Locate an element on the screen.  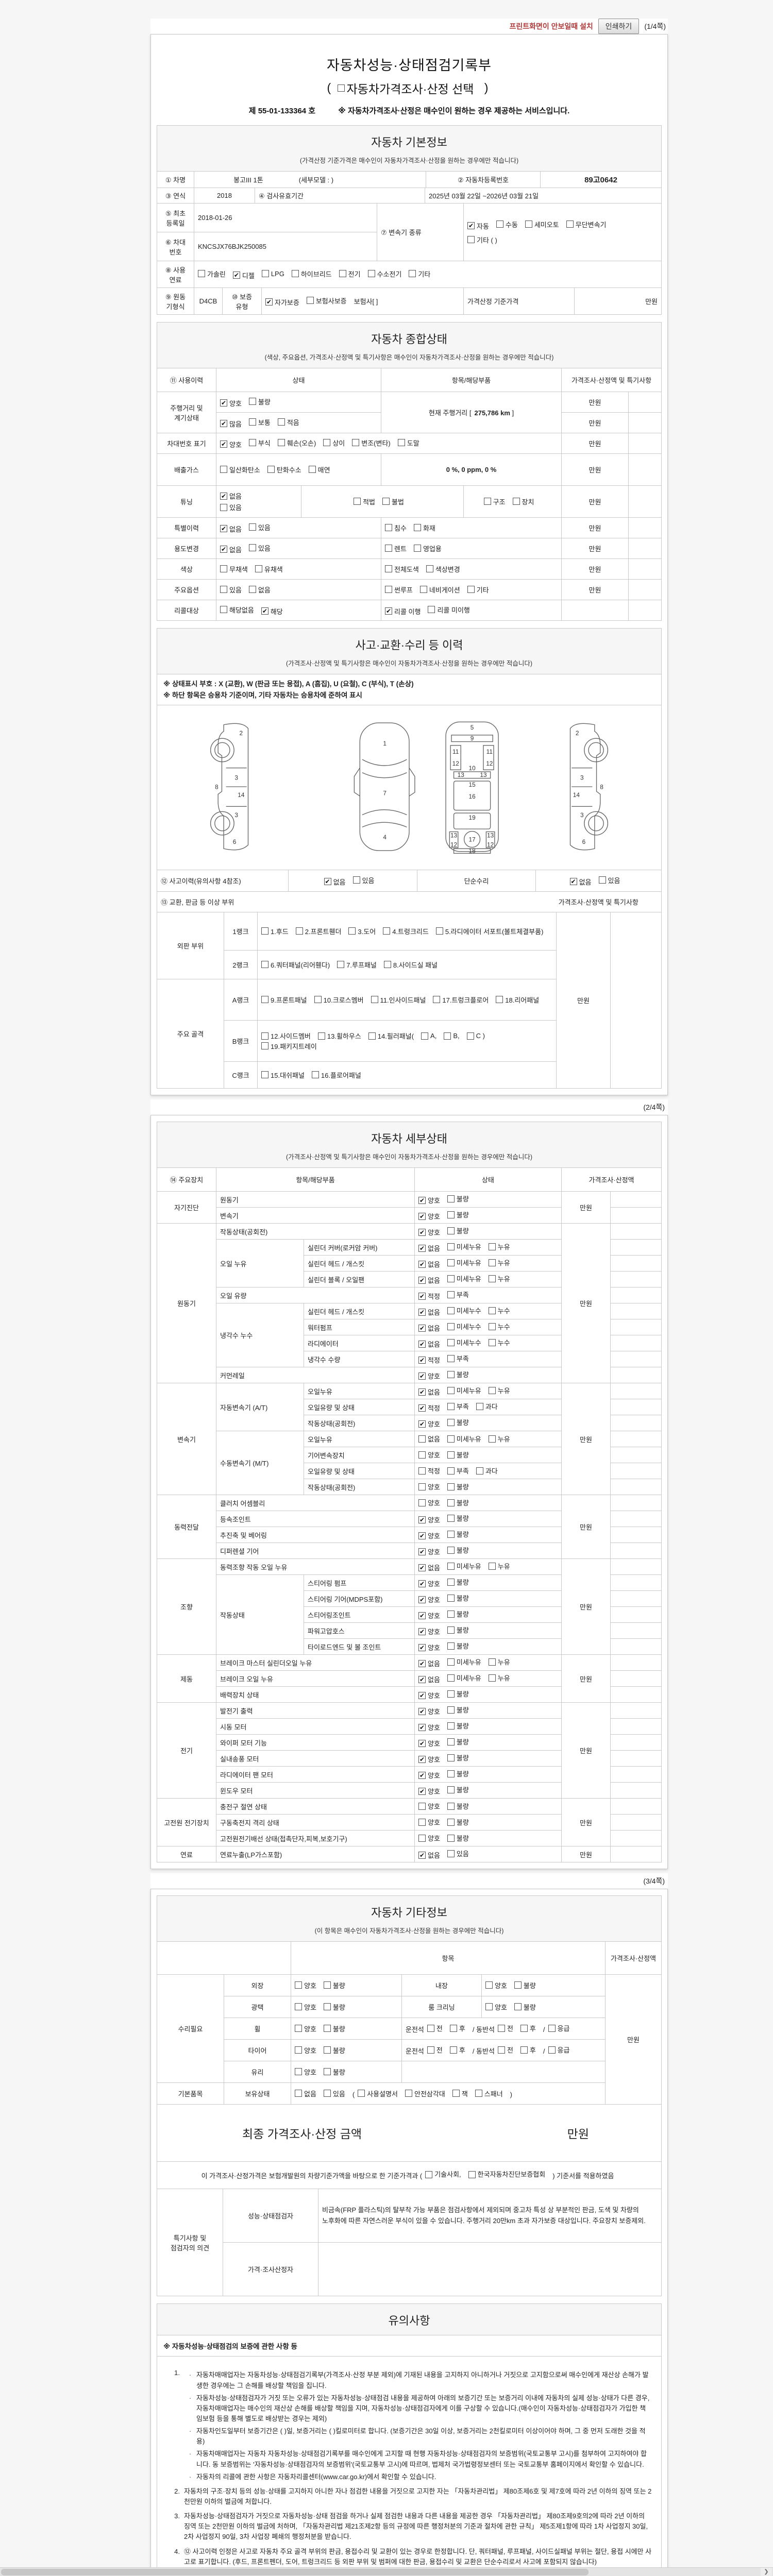
checkbox-option: 10.크로스멤버 is located at coordinates (339, 1000).